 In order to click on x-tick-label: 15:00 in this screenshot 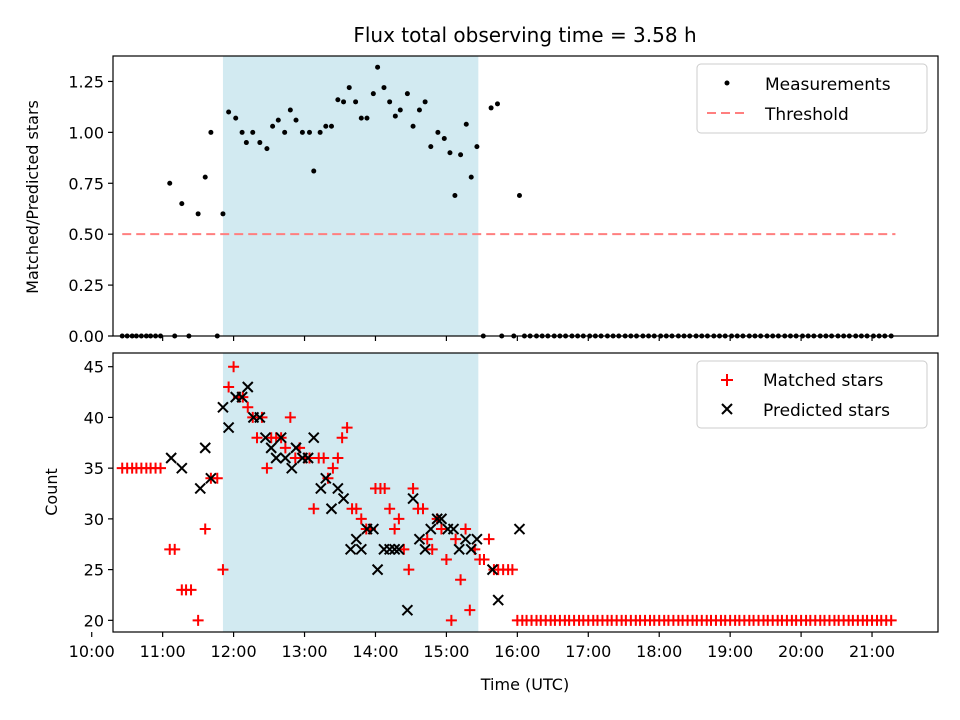, I will do `click(446, 651)`.